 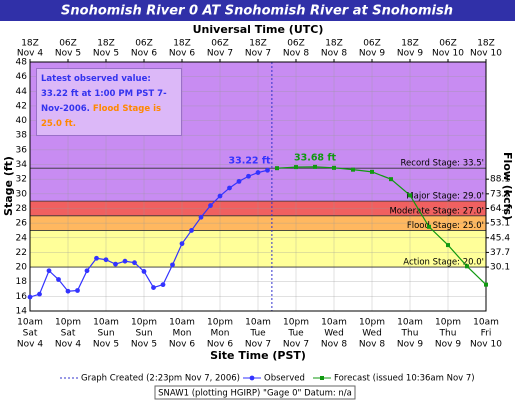 What do you see at coordinates (22, 312) in the screenshot?
I see `y-tick-label: 14` at bounding box center [22, 312].